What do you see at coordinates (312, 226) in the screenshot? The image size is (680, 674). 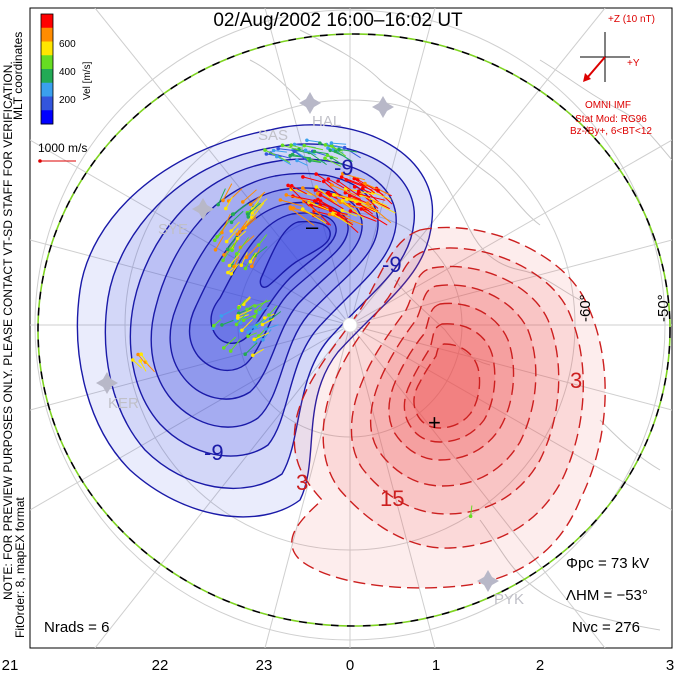 I see `cell-min-marker: –` at bounding box center [312, 226].